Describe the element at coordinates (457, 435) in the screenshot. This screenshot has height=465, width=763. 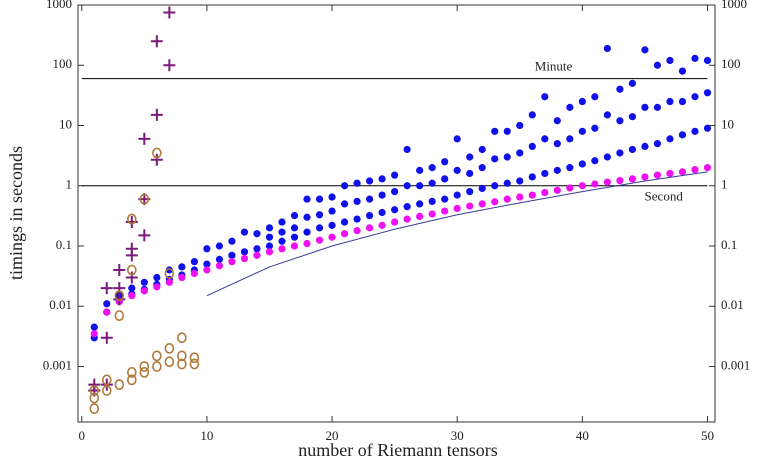
I see `x-tick-label: 30` at that location.